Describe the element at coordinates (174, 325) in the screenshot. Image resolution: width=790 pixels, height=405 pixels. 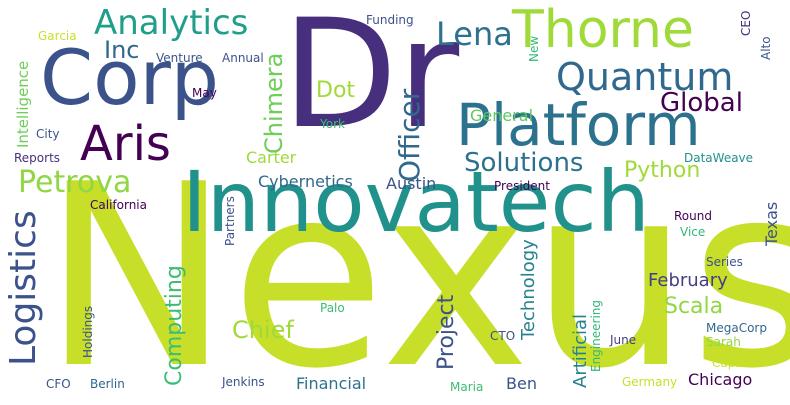
I see `word-computing: Computing` at that location.